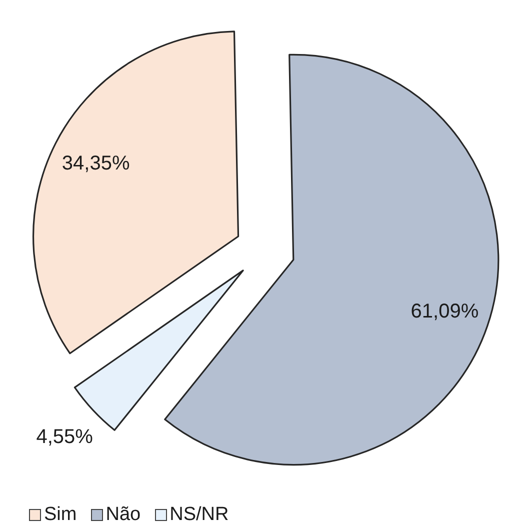 The height and width of the screenshot is (532, 521). What do you see at coordinates (123, 515) in the screenshot?
I see `legend-label: Não` at bounding box center [123, 515].